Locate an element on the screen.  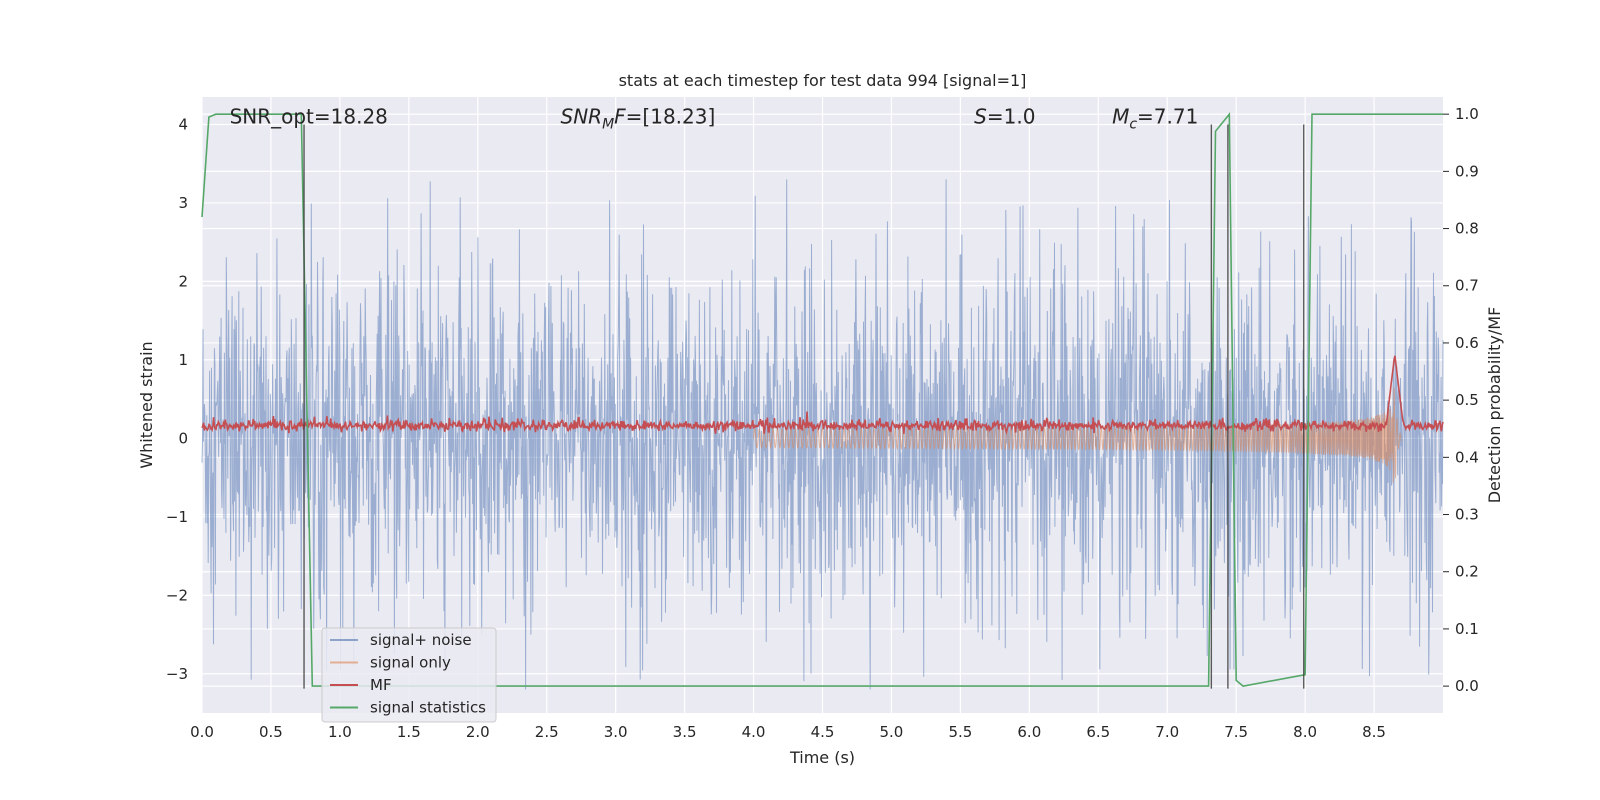
right-tick-label: 0.0 is located at coordinates (1467, 686).